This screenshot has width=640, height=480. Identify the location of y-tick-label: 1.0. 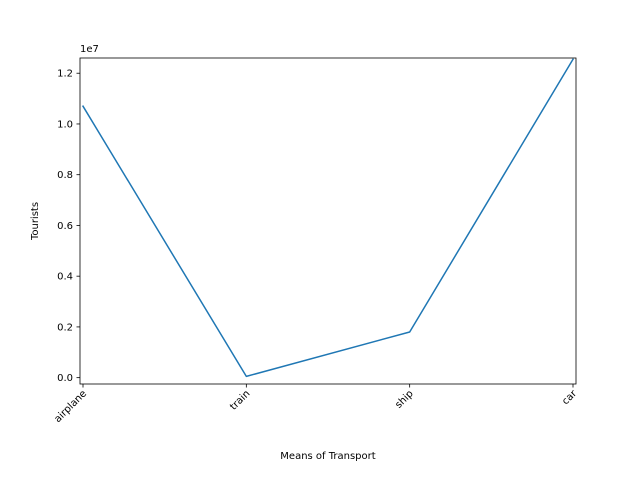
(65, 124).